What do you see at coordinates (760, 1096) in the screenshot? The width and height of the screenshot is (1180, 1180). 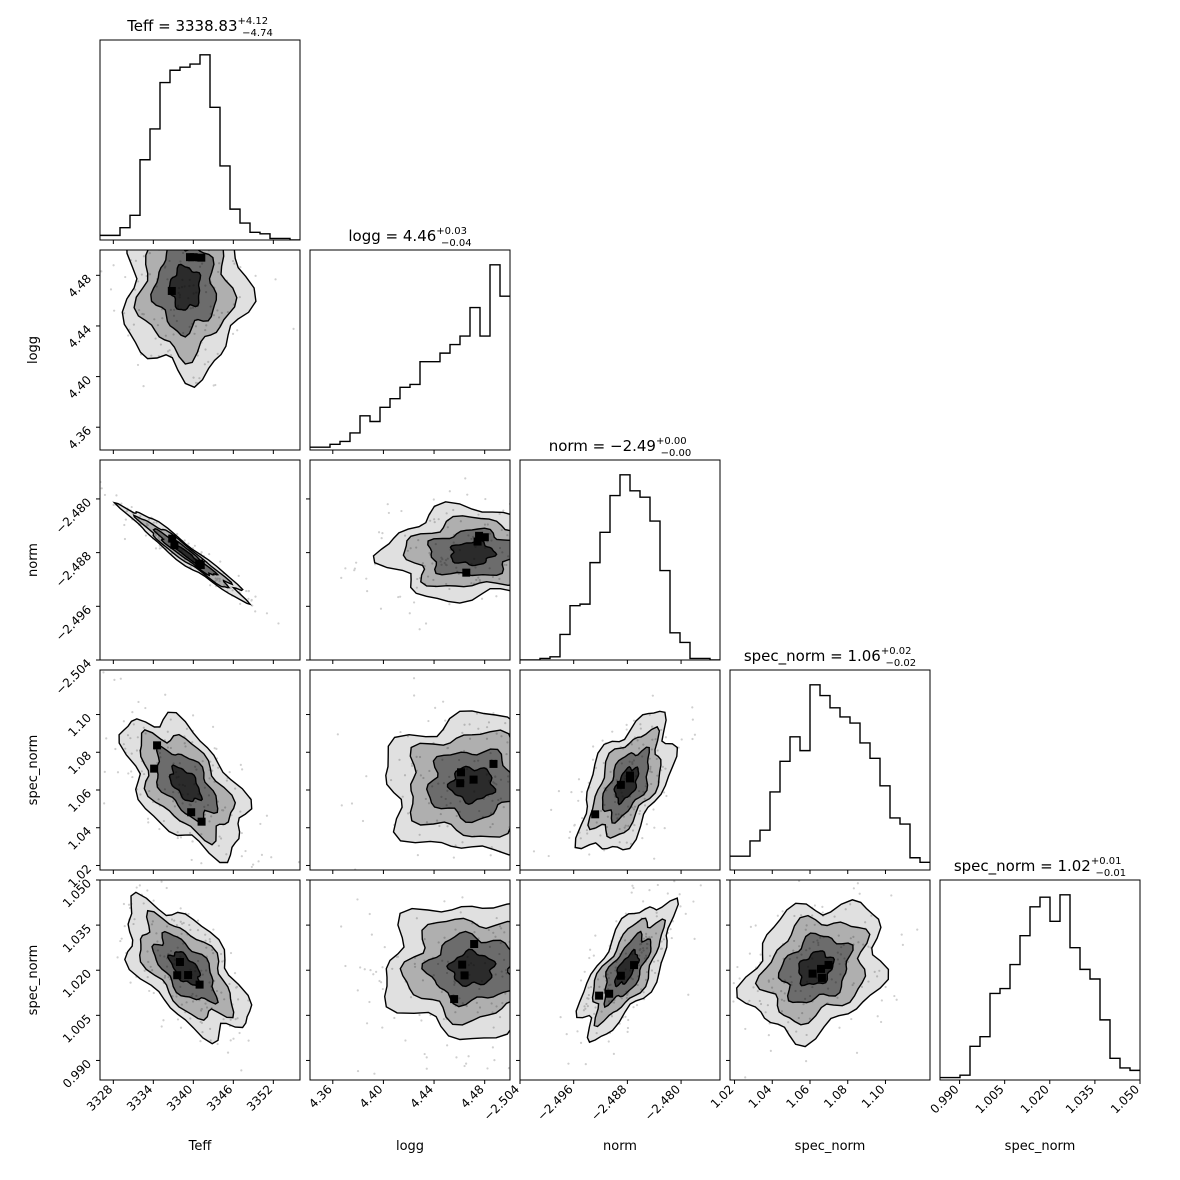 I see `x-tick-label: 1.04` at bounding box center [760, 1096].